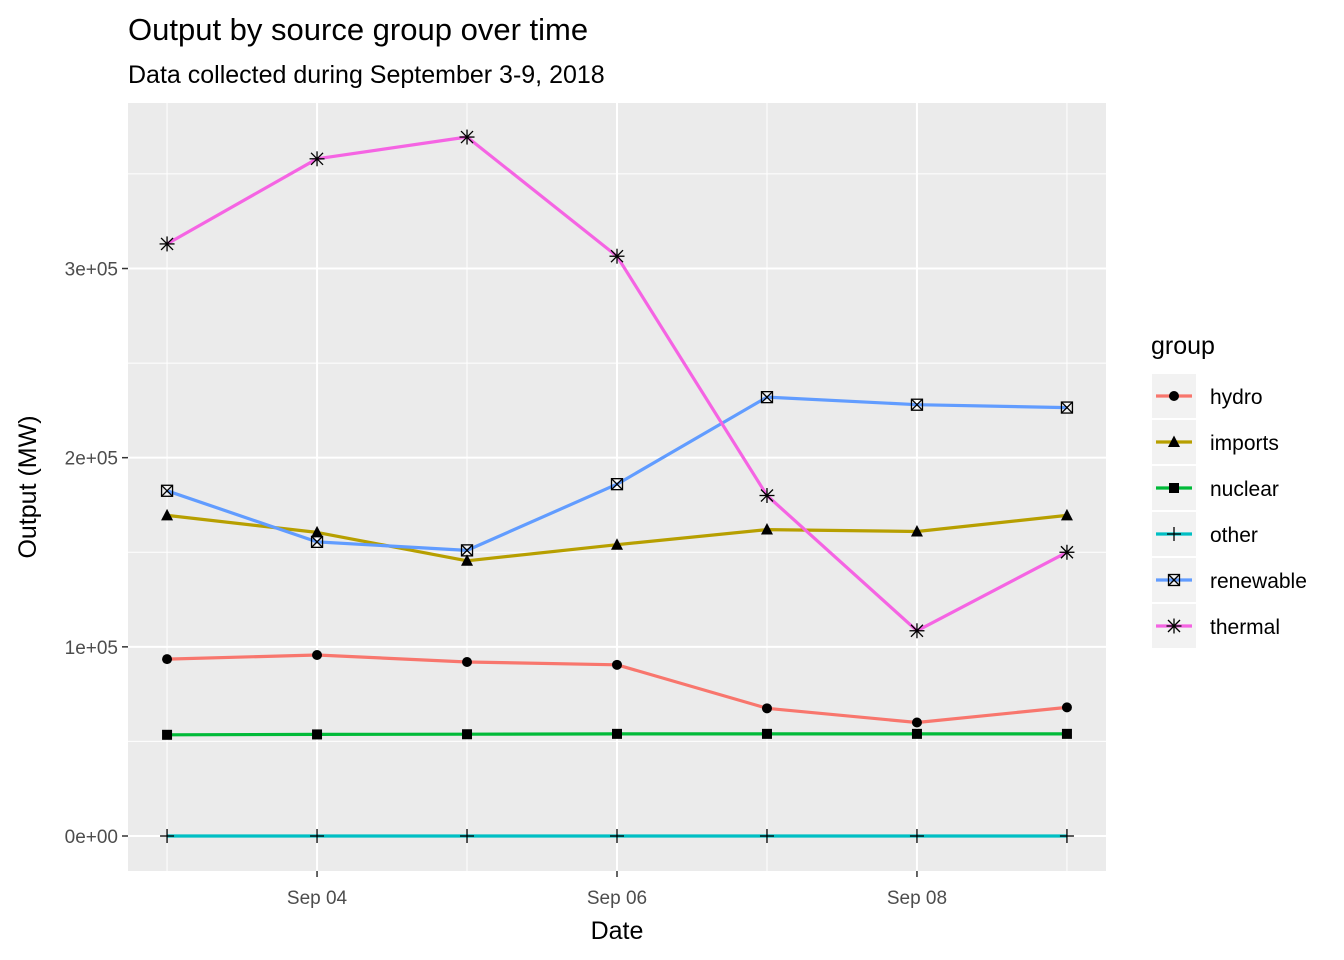 The image size is (1344, 960). I want to click on legend-item-renewable: renewable, so click(1229, 580).